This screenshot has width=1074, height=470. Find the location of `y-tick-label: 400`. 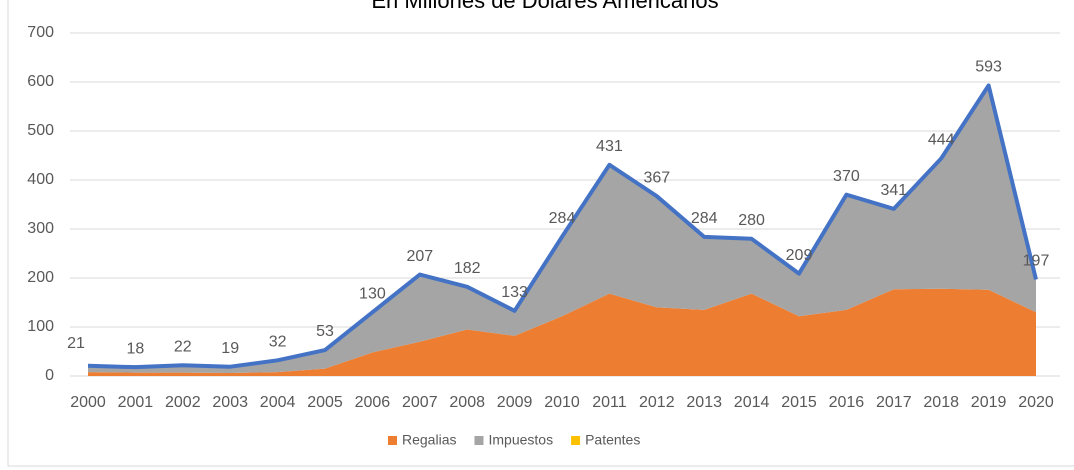

y-tick-label: 400 is located at coordinates (40, 179).